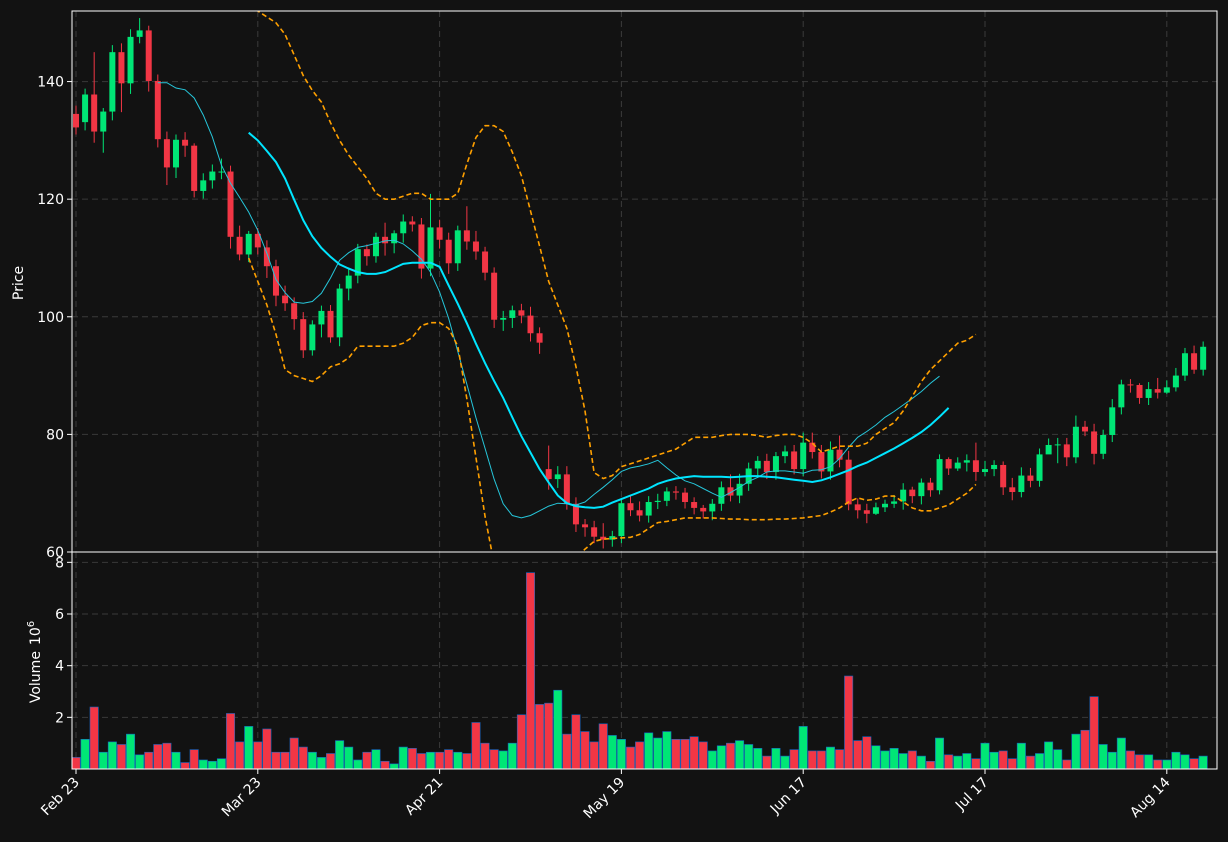  What do you see at coordinates (59, 718) in the screenshot?
I see `volume-tick-label: 2` at bounding box center [59, 718].